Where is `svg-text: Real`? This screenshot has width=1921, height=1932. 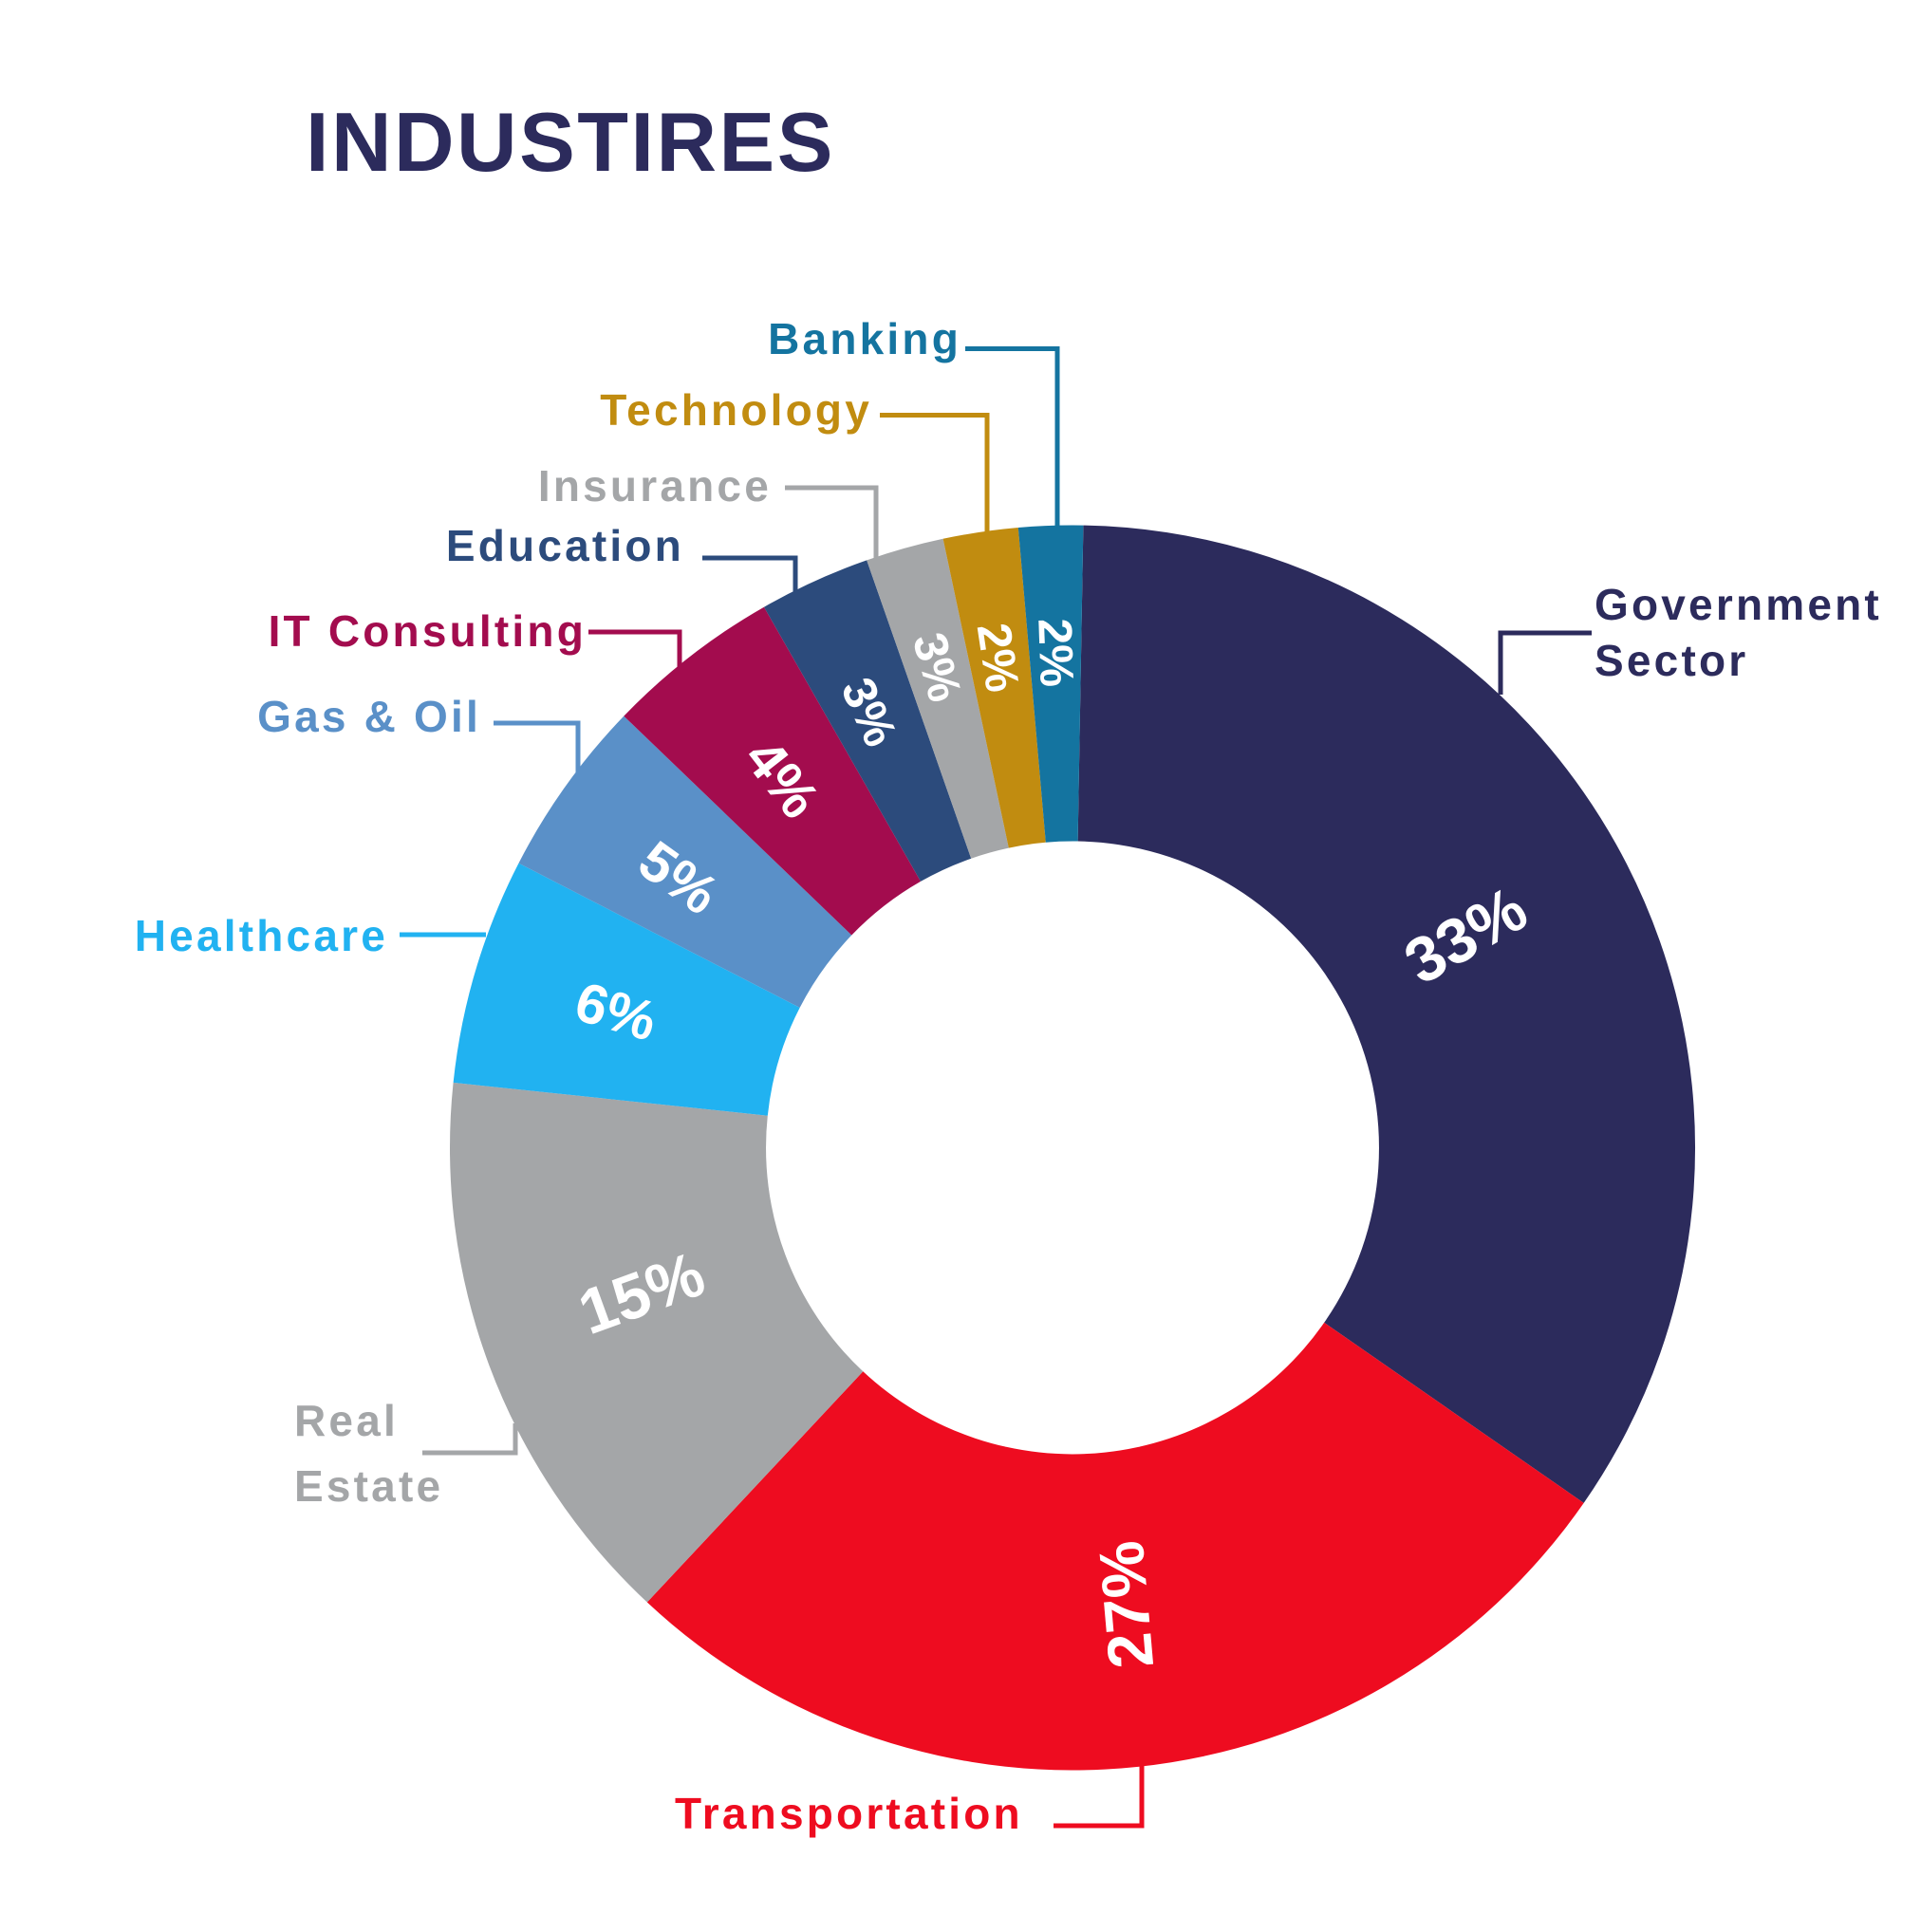
svg-text: Real is located at coordinates (346, 1420).